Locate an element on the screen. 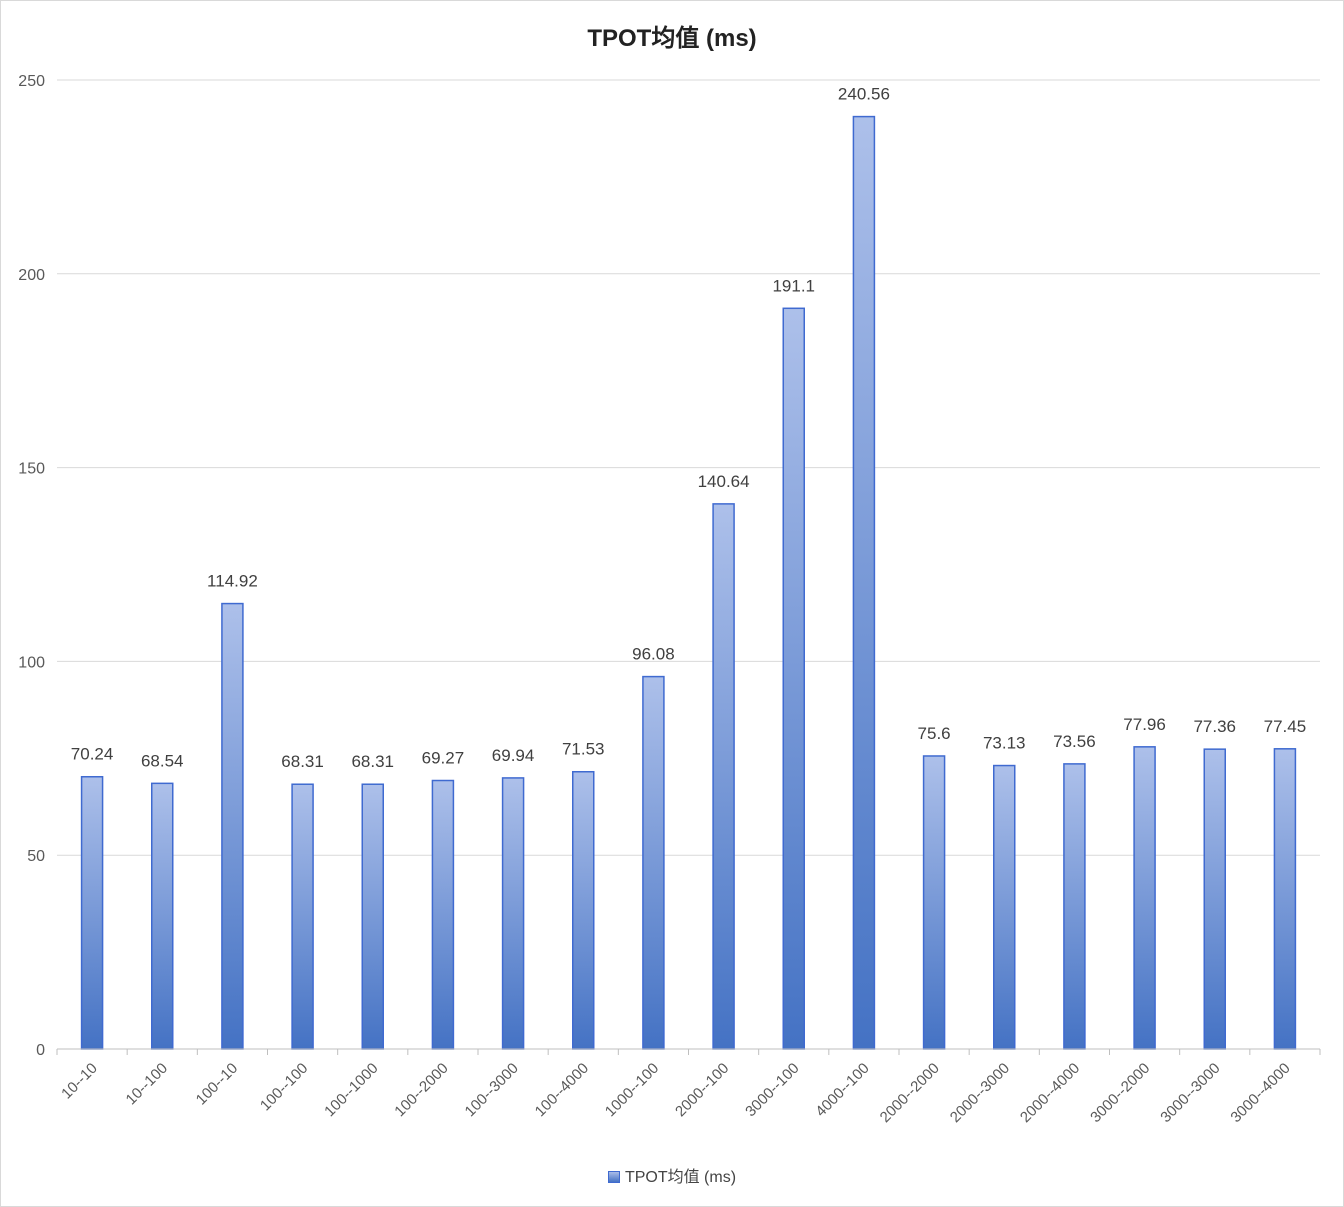 The height and width of the screenshot is (1207, 1344). data-label: 70.24 is located at coordinates (92, 754).